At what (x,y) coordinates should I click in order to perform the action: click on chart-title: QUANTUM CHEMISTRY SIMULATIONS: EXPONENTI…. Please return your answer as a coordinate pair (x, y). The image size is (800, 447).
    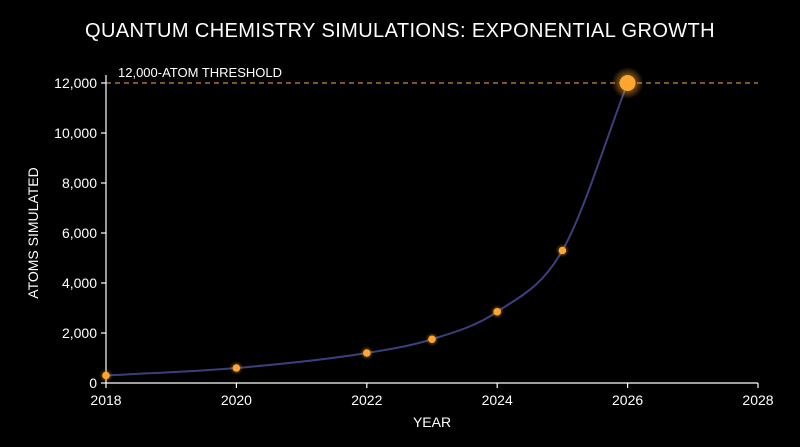
    Looking at the image, I should click on (400, 31).